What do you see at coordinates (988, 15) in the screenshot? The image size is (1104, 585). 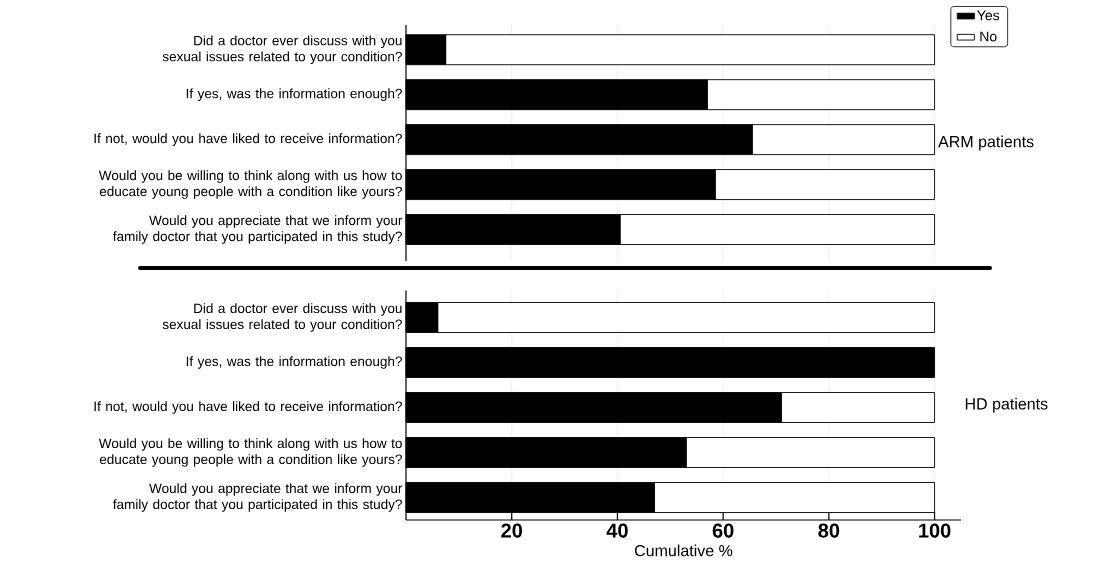 I see `legend-label: Yes` at bounding box center [988, 15].